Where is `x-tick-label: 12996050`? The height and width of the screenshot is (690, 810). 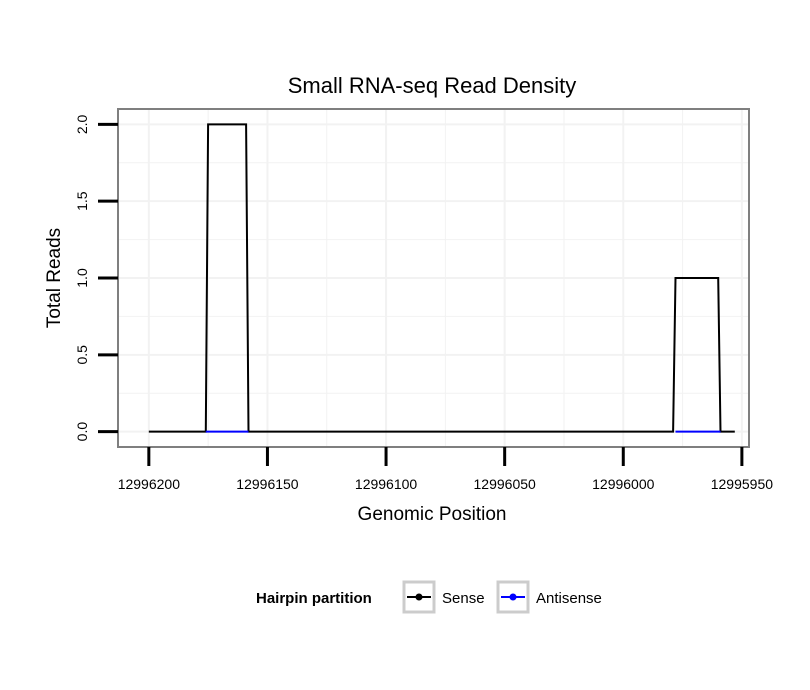
x-tick-label: 12996050 is located at coordinates (505, 484).